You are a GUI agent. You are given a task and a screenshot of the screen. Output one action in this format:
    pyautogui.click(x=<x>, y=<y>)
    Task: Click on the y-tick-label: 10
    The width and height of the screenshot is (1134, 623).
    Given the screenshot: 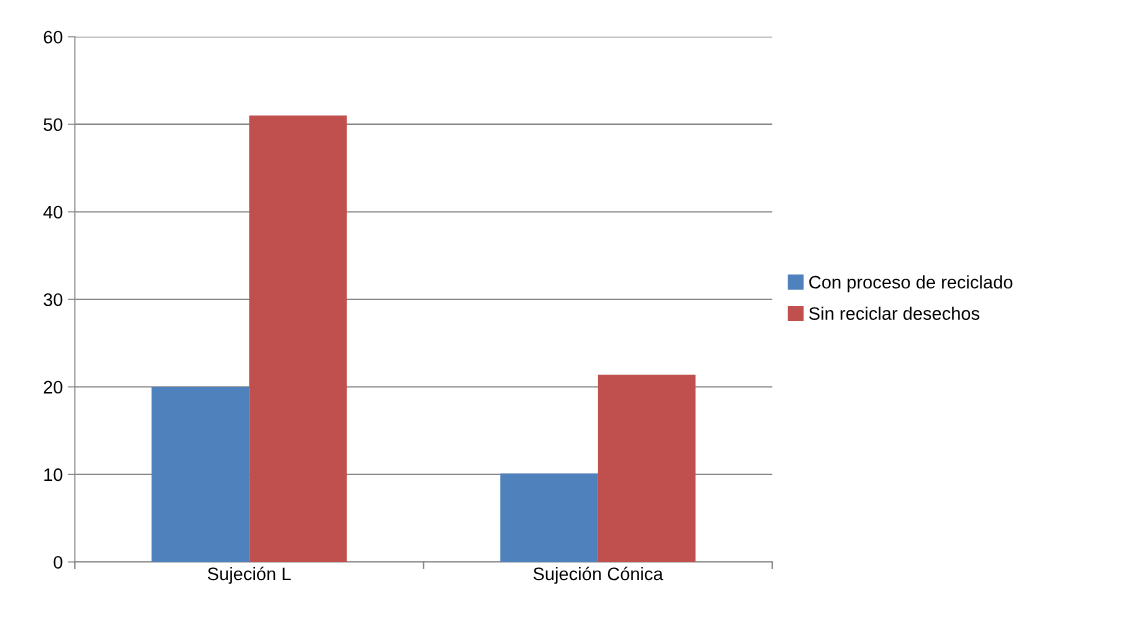 What is the action you would take?
    pyautogui.click(x=53, y=475)
    